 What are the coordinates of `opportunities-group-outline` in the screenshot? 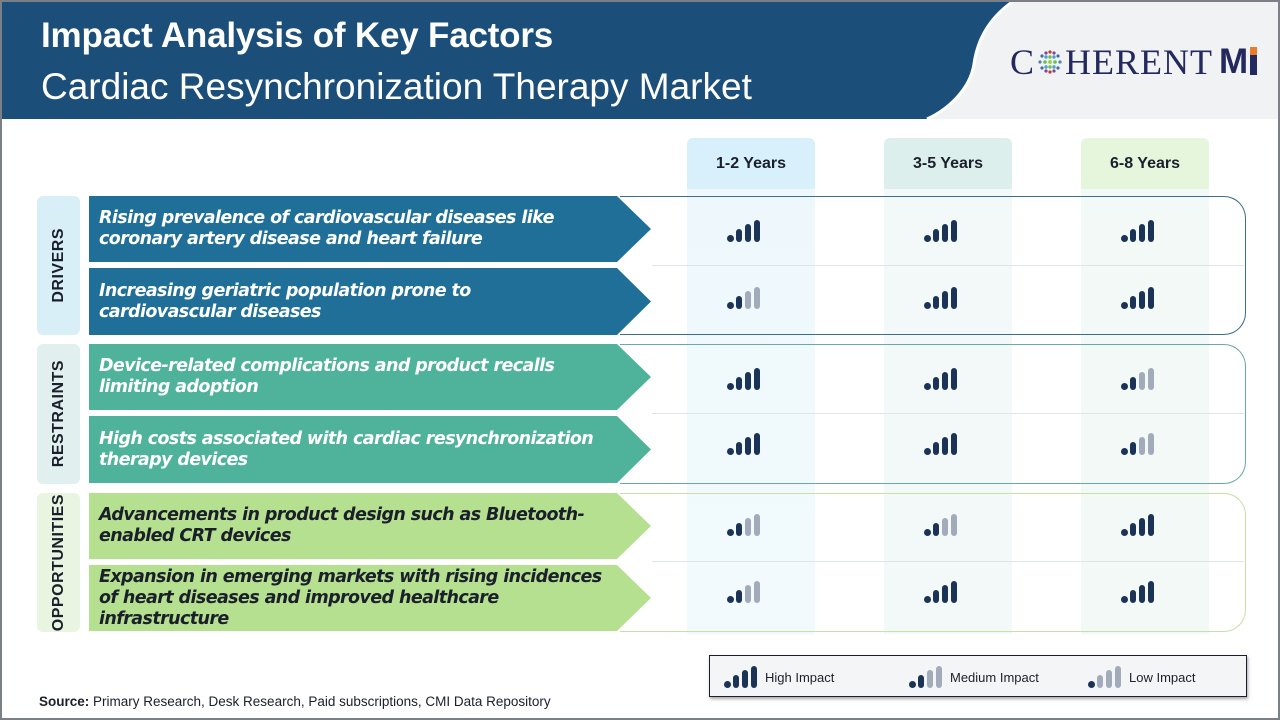 It's located at (933, 562).